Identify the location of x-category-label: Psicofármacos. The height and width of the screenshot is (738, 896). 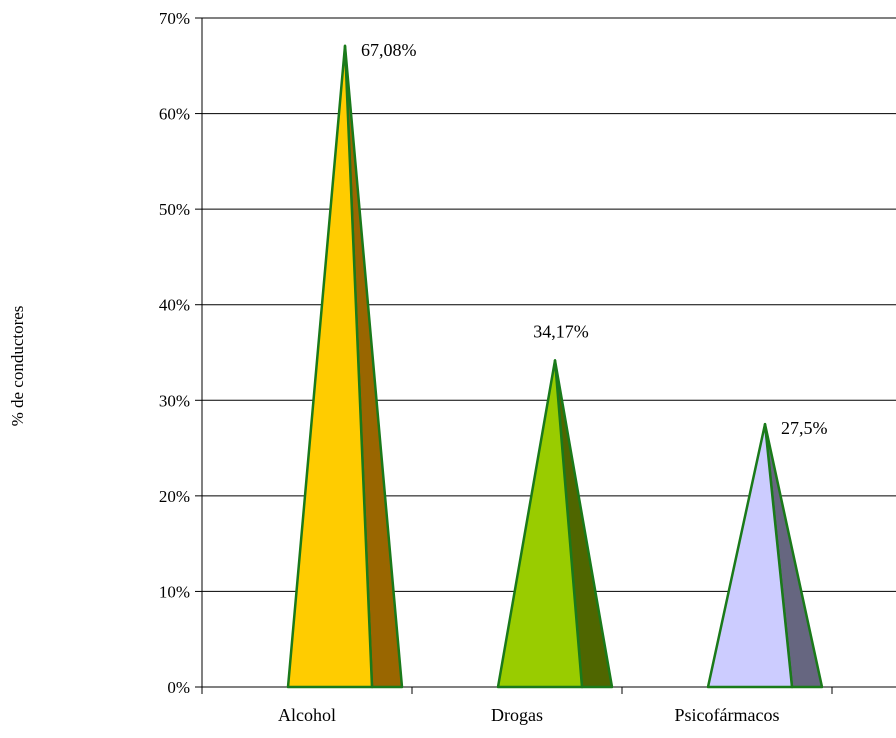
(727, 715).